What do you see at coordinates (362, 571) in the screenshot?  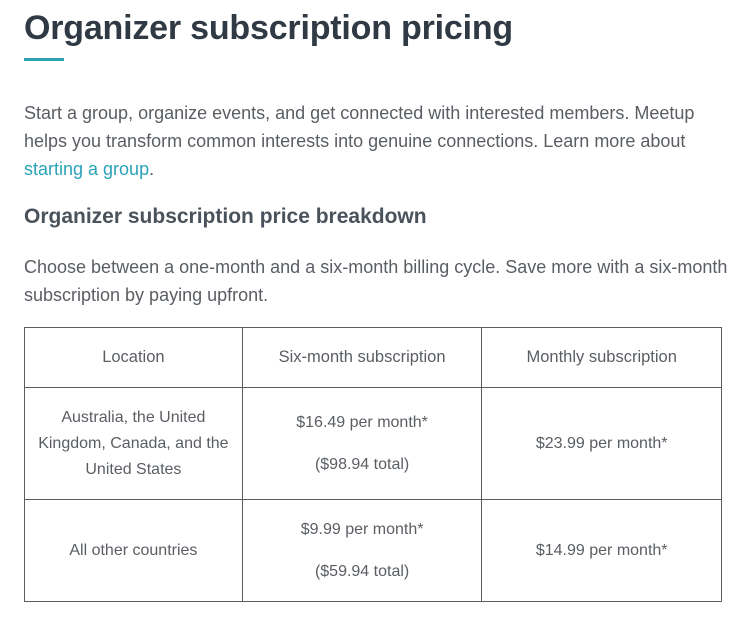 I see `six-month-total: ($59.94 total)` at bounding box center [362, 571].